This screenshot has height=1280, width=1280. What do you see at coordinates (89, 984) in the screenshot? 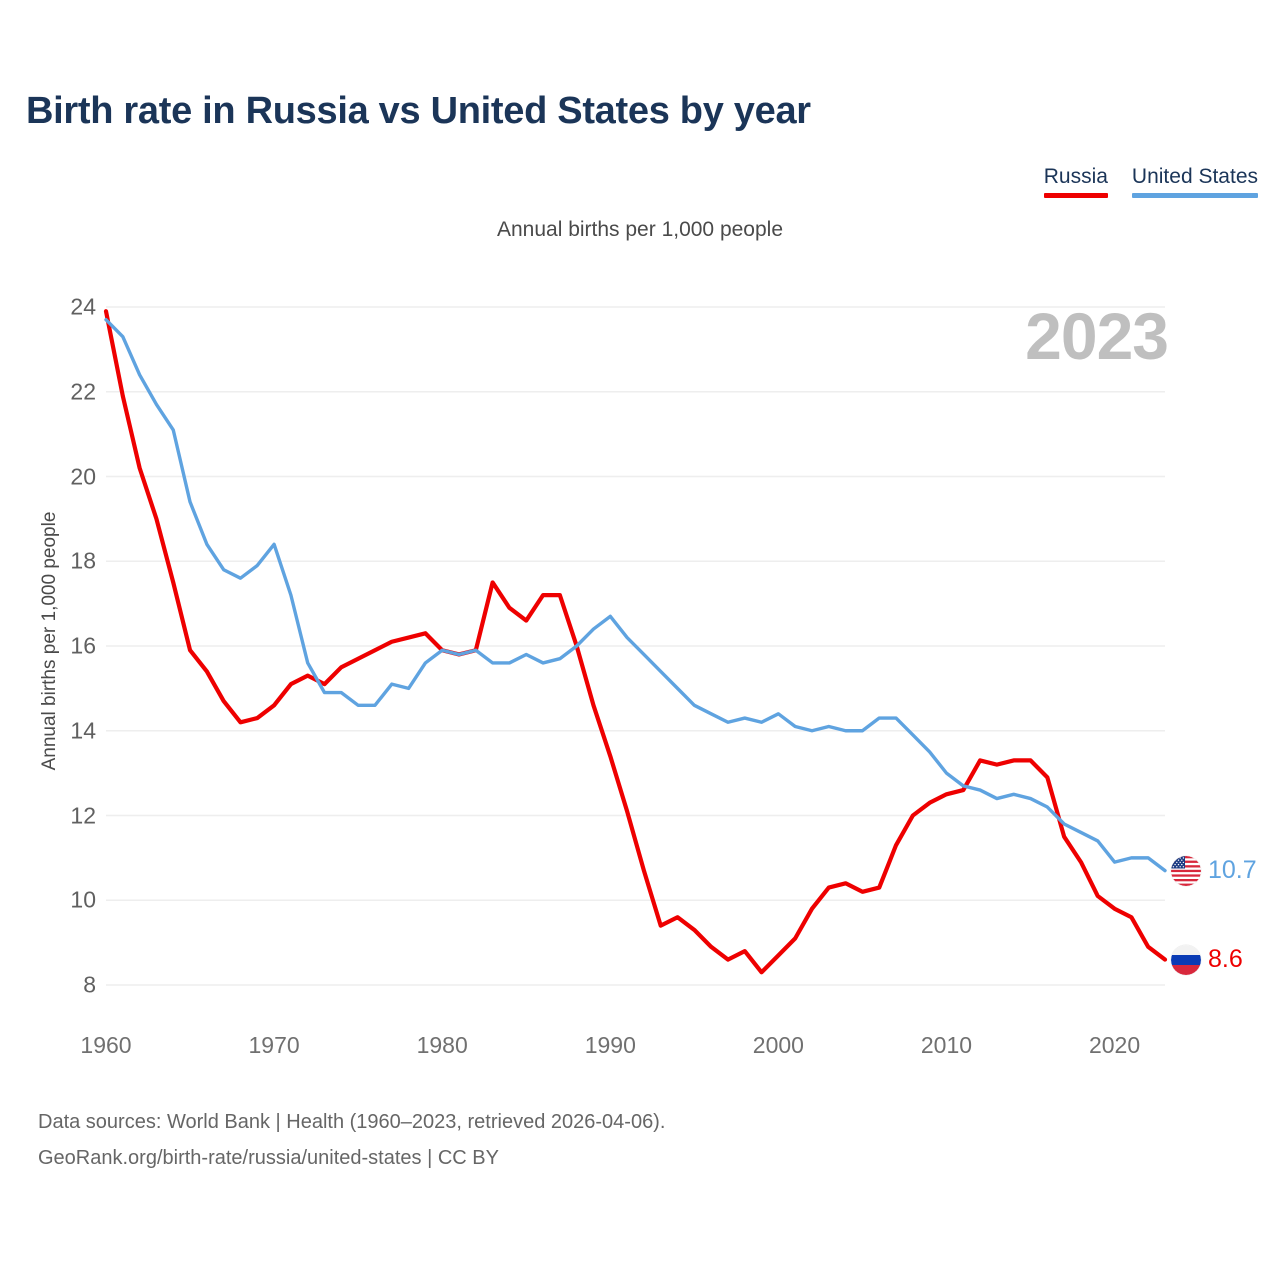
I see `y-axis-tick: 8` at bounding box center [89, 984].